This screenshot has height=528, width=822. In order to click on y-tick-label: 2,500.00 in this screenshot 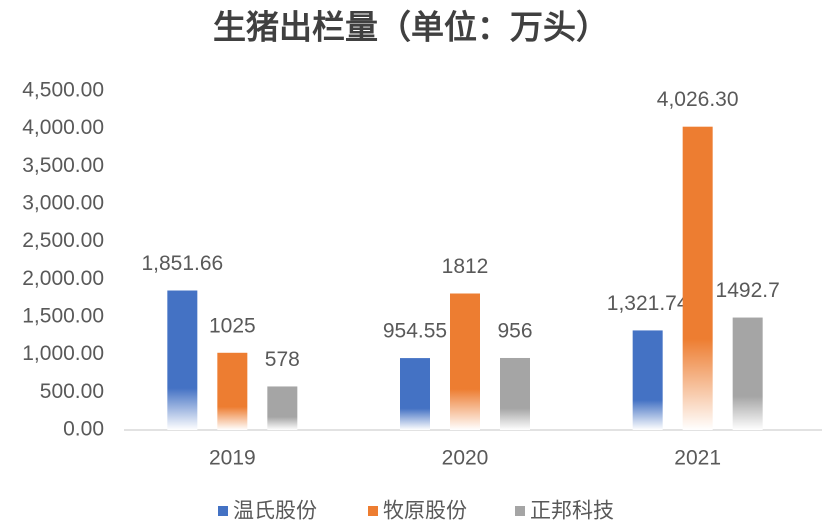, I will do `click(63, 240)`.